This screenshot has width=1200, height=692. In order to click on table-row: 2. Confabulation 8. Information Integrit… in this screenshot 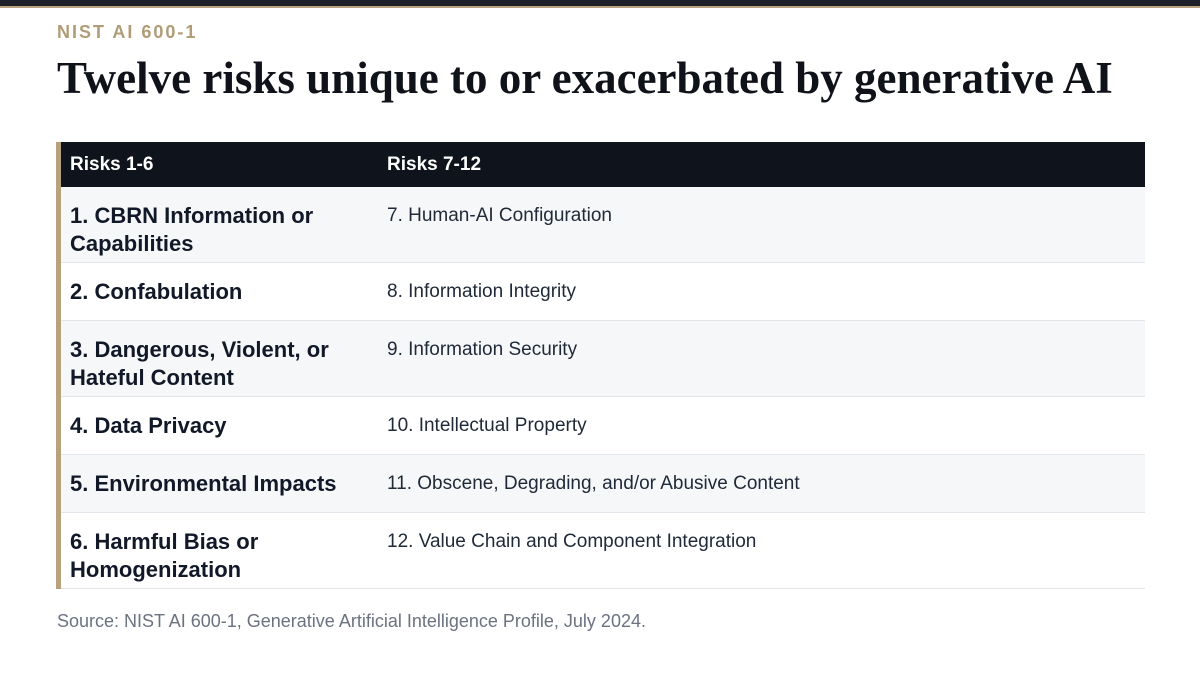, I will do `click(603, 292)`.